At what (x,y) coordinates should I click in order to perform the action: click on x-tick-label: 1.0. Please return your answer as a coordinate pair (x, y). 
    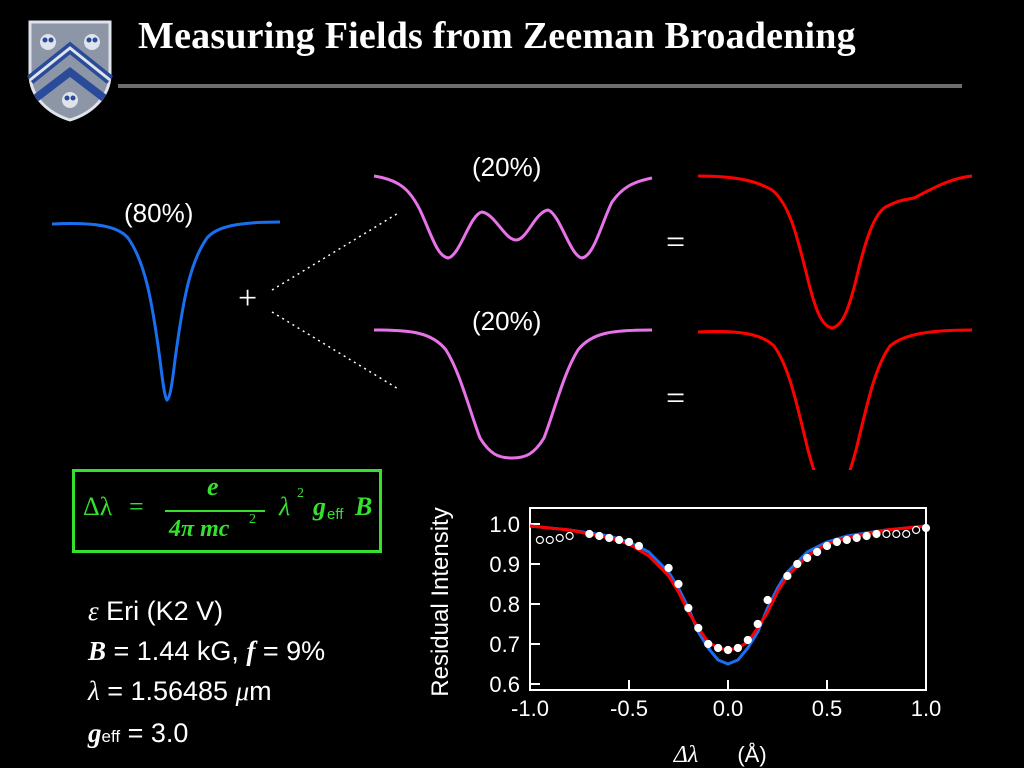
    Looking at the image, I should click on (926, 708).